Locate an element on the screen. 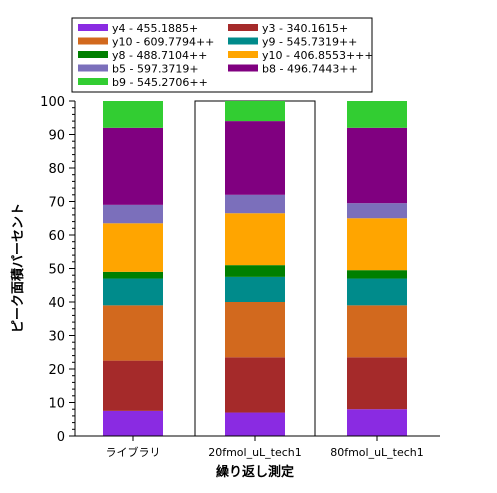 Image resolution: width=497 pixels, height=493 pixels. y-tick-label: 0 is located at coordinates (61, 437).